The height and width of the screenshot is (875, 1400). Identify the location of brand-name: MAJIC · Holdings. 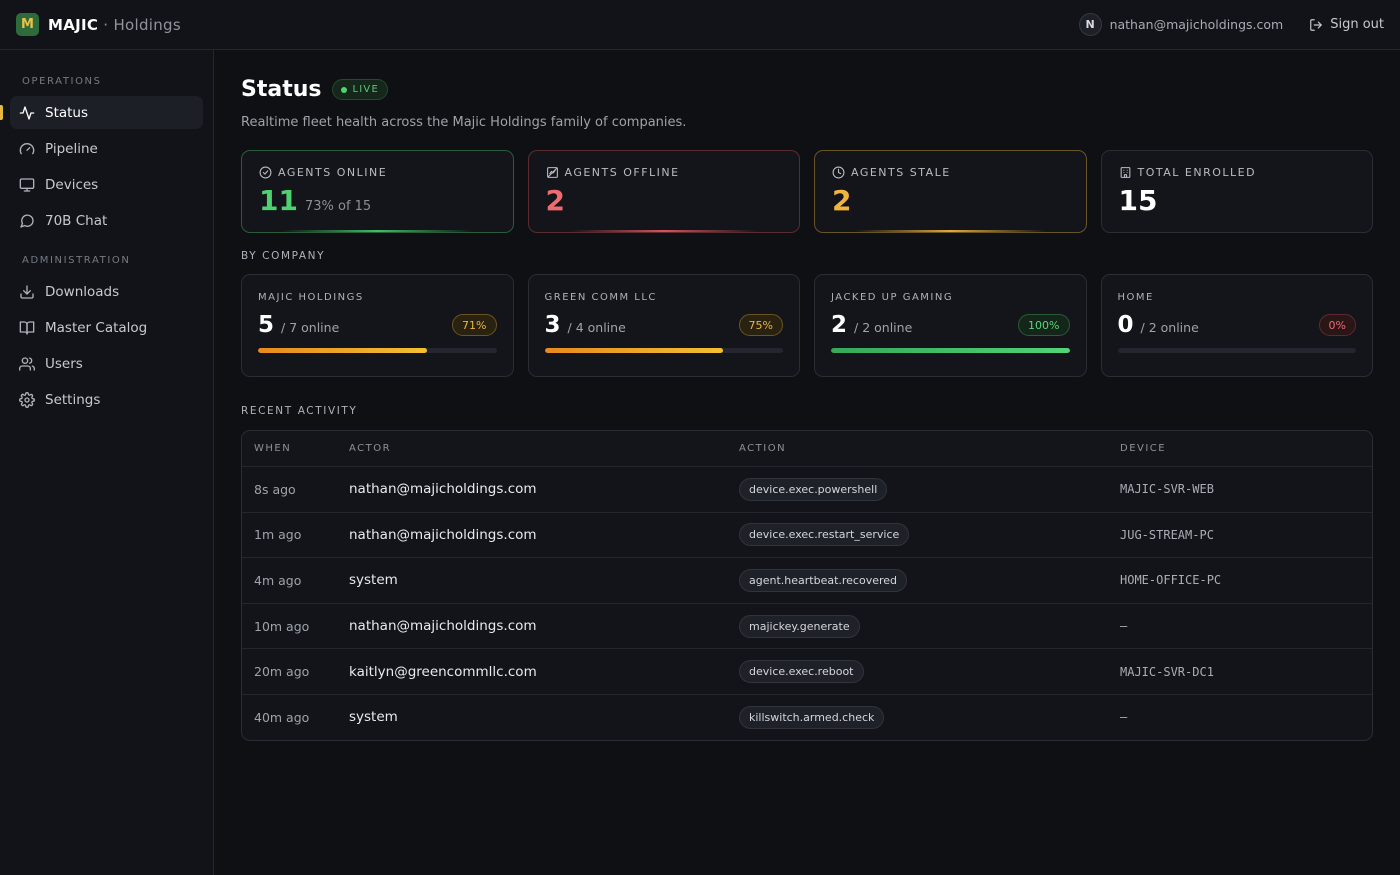
(114, 25).